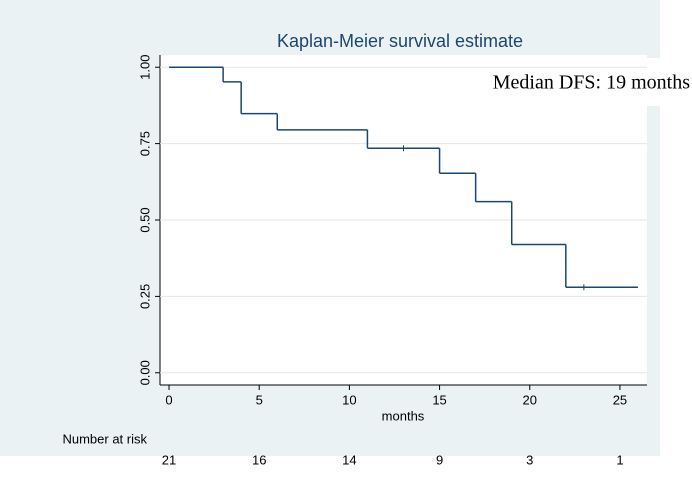 The image size is (692, 482). I want to click on risk-table-label: Number at risk, so click(104, 438).